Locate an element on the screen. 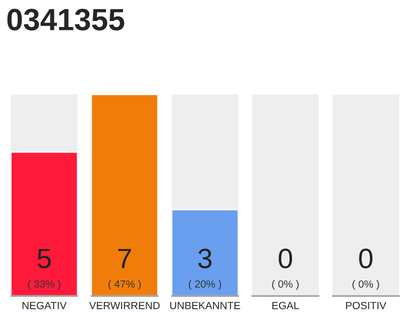 This screenshot has height=320, width=410. x-tick-label: VERWIRREND is located at coordinates (124, 306).